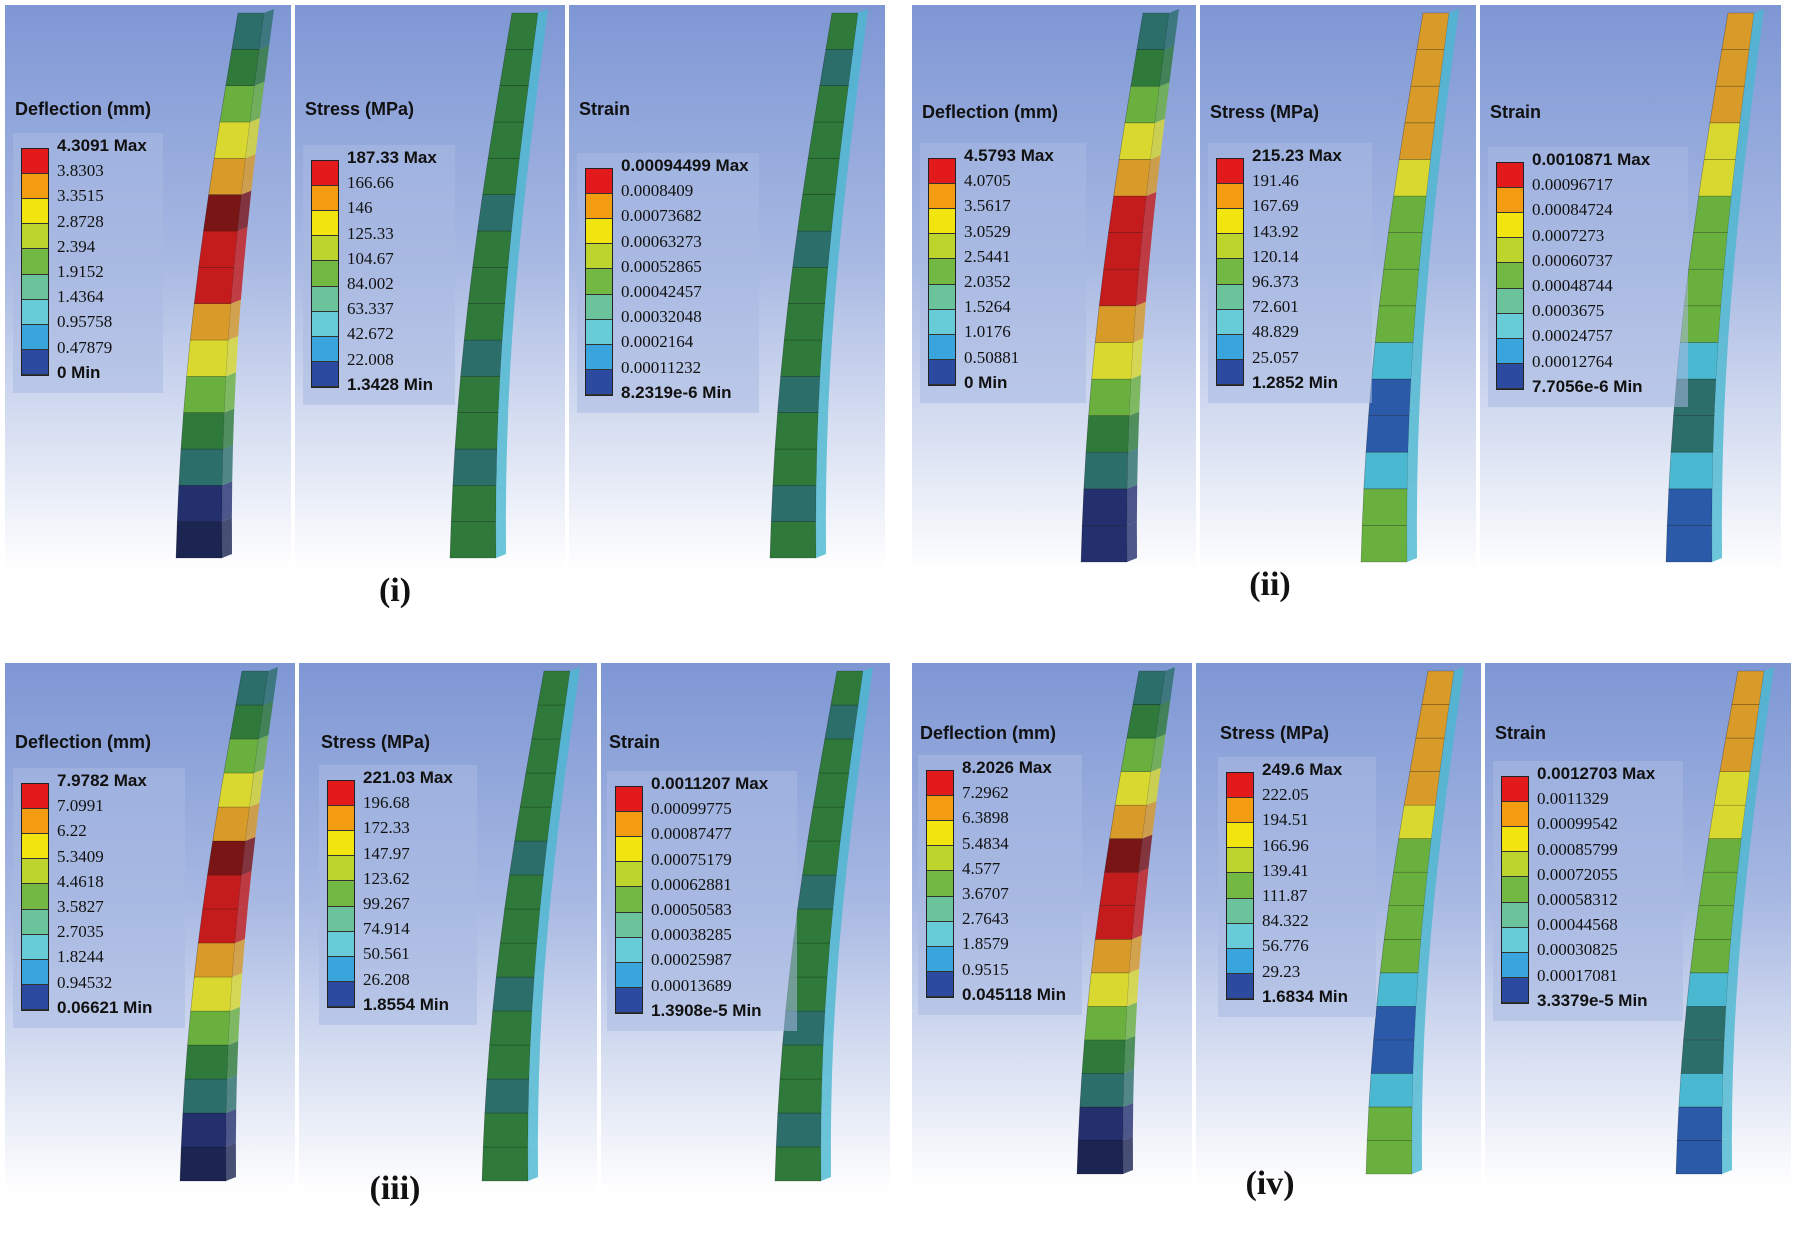  Describe the element at coordinates (386, 903) in the screenshot. I see `legend-value: 99.267` at that location.